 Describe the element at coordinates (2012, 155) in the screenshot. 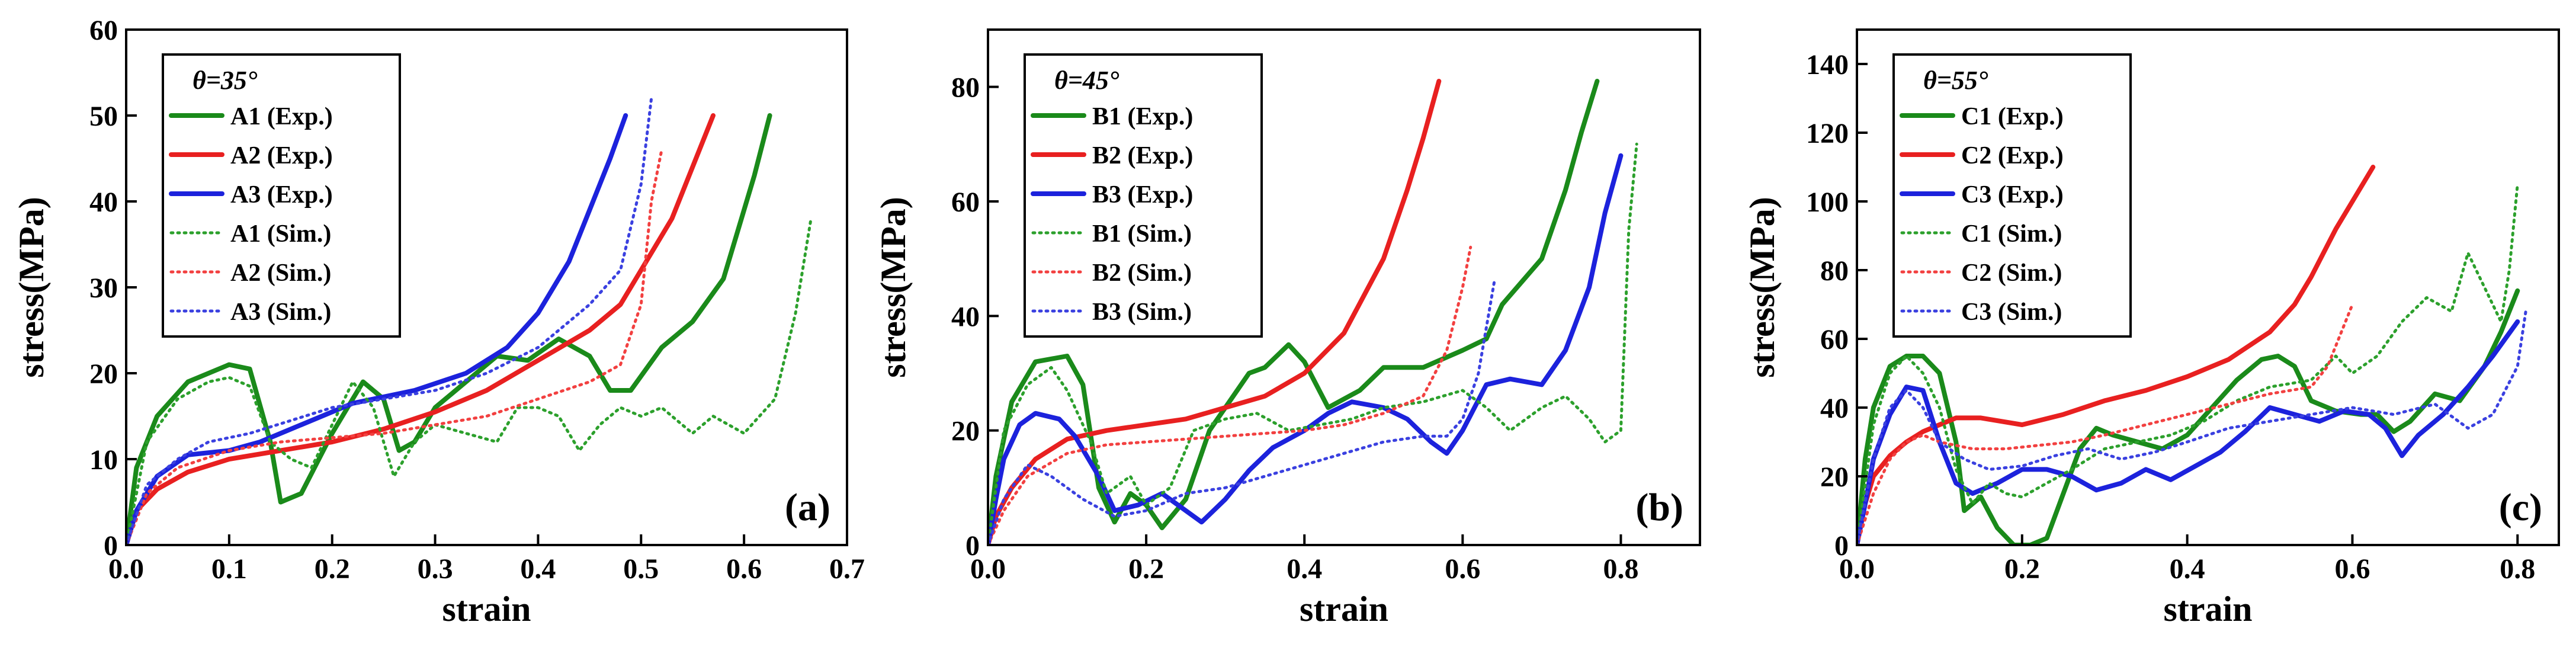

I see `legend-entry: C2 (Exp.)` at that location.